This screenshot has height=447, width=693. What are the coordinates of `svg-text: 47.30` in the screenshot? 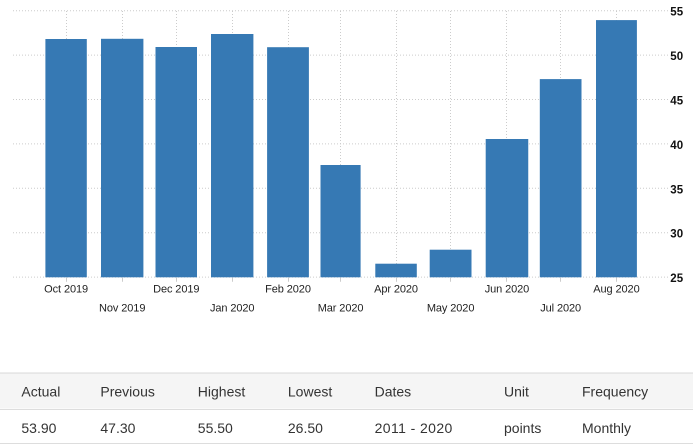 It's located at (117, 428).